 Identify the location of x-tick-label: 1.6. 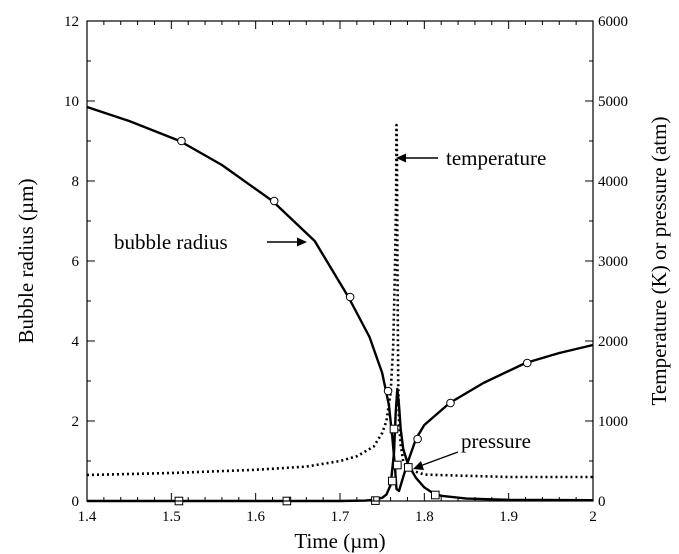
(255, 517).